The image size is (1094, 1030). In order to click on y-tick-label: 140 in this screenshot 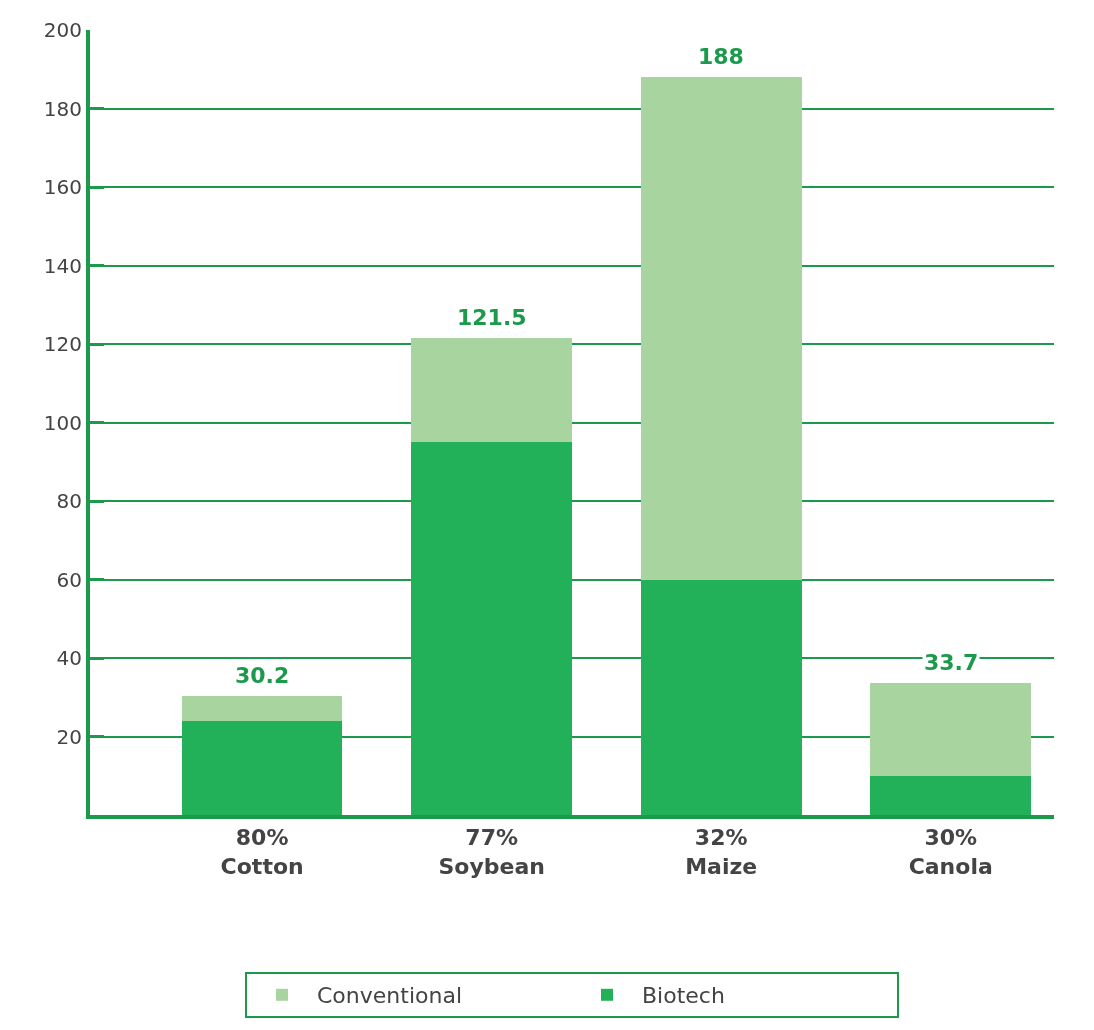, I will do `click(62, 265)`.